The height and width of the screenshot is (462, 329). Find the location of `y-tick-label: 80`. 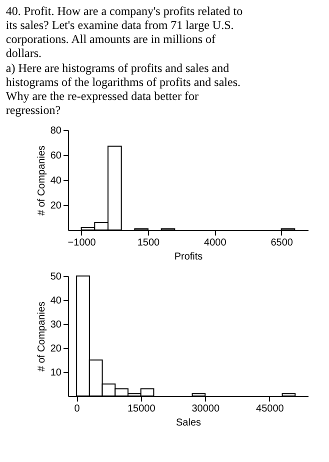

y-tick-label: 80 is located at coordinates (56, 131).